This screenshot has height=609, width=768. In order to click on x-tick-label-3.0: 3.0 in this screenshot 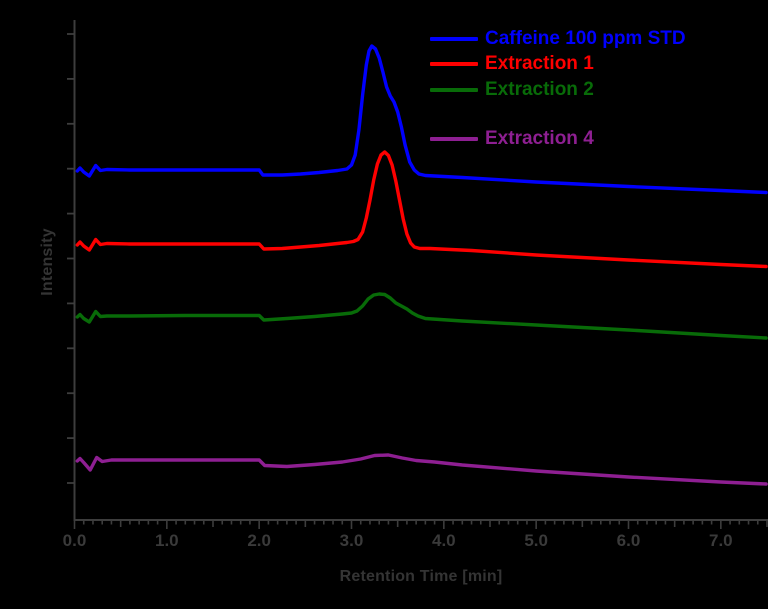, I will do `click(351, 540)`.